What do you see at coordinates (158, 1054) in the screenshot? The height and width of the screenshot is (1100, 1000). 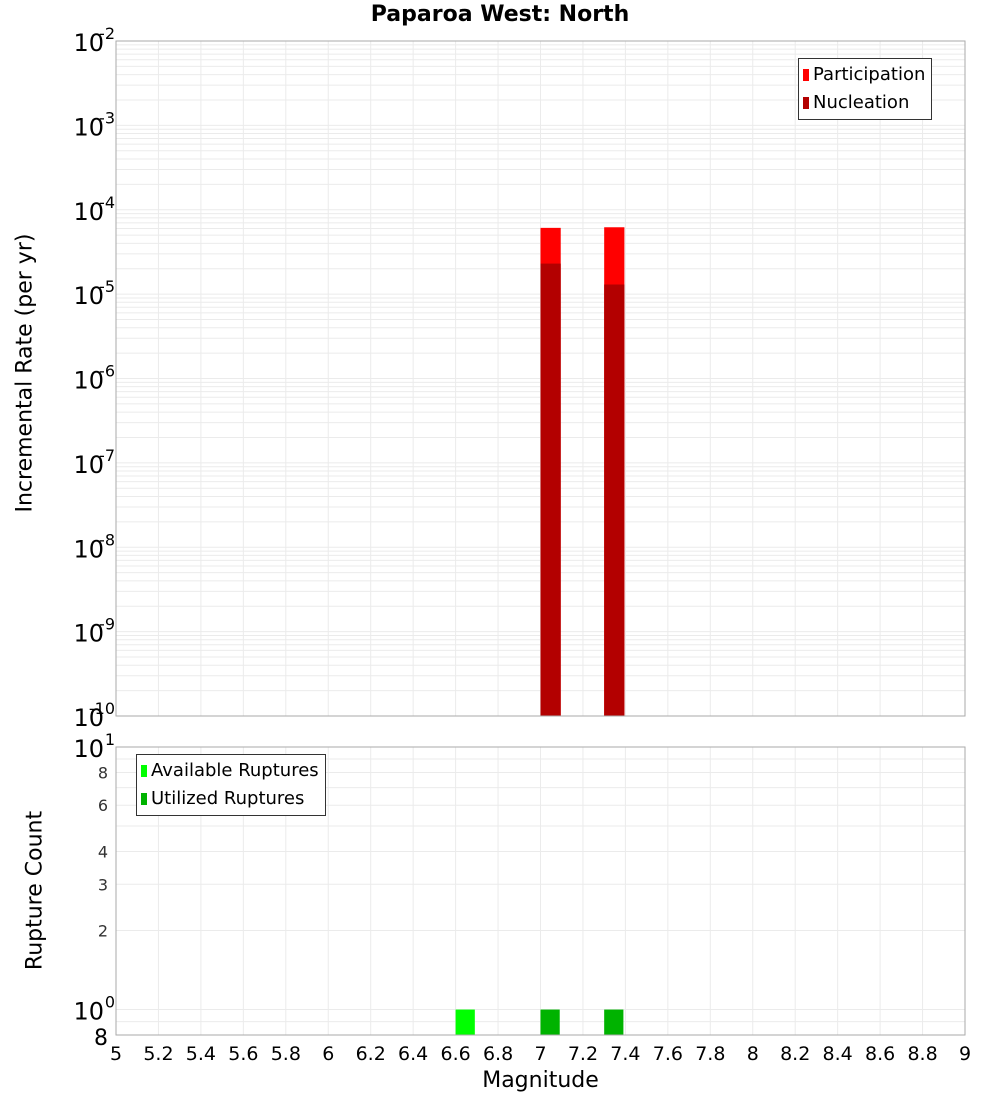 I see `svg-text: 5.2` at bounding box center [158, 1054].